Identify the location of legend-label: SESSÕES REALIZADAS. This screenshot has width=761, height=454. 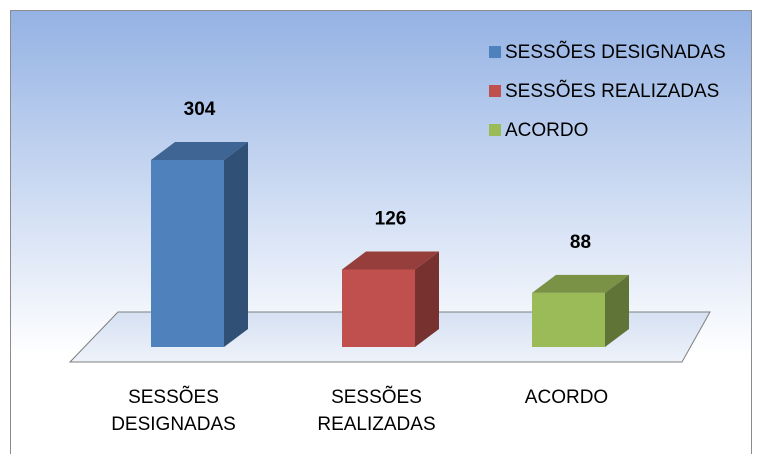
(612, 91).